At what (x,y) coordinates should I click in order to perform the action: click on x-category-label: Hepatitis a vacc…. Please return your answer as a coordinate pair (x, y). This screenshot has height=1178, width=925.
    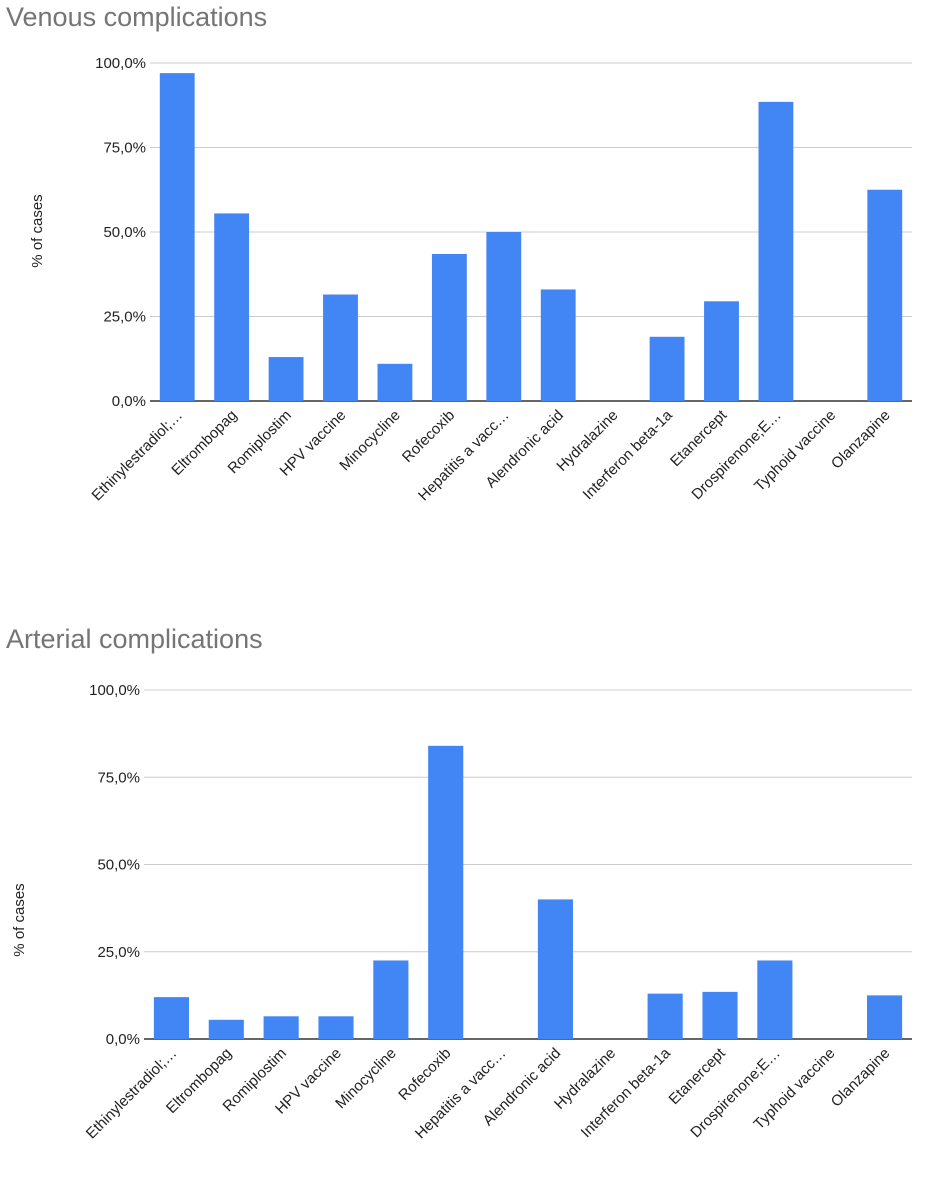
    Looking at the image, I should click on (464, 456).